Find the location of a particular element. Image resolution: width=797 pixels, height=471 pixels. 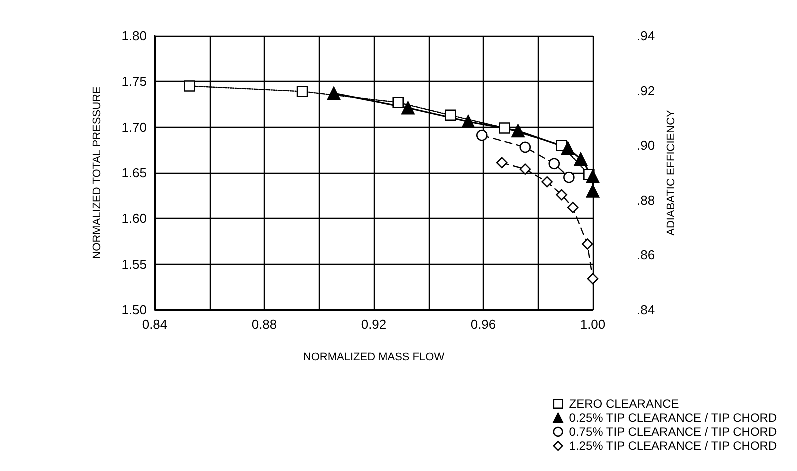

x-tick-label: 0.88 is located at coordinates (265, 324).